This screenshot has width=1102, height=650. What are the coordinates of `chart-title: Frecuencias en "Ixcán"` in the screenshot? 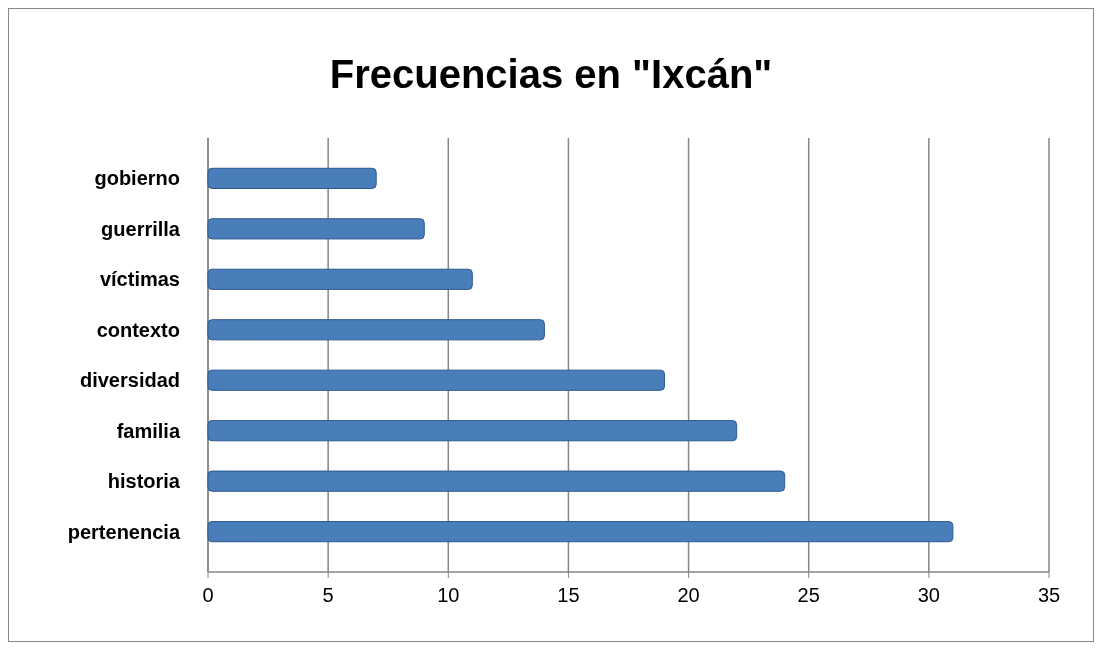 It's located at (551, 74).